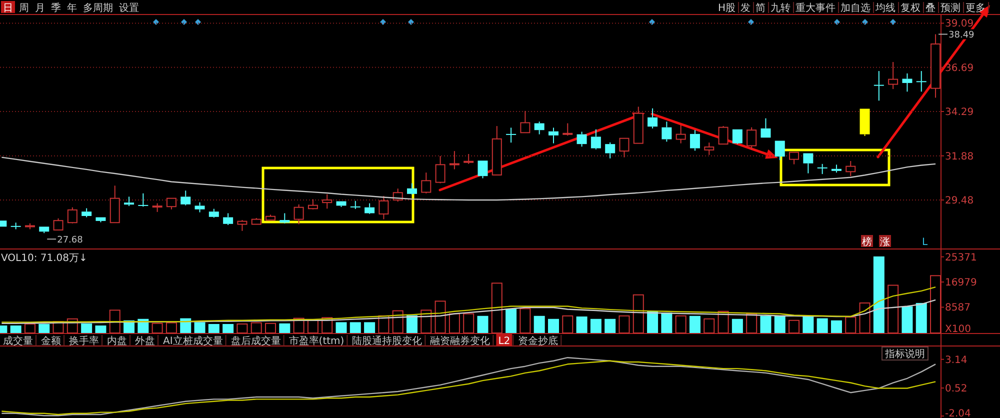 The image size is (1000, 418). Describe the element at coordinates (70, 241) in the screenshot. I see `annotation: 27.68` at that location.